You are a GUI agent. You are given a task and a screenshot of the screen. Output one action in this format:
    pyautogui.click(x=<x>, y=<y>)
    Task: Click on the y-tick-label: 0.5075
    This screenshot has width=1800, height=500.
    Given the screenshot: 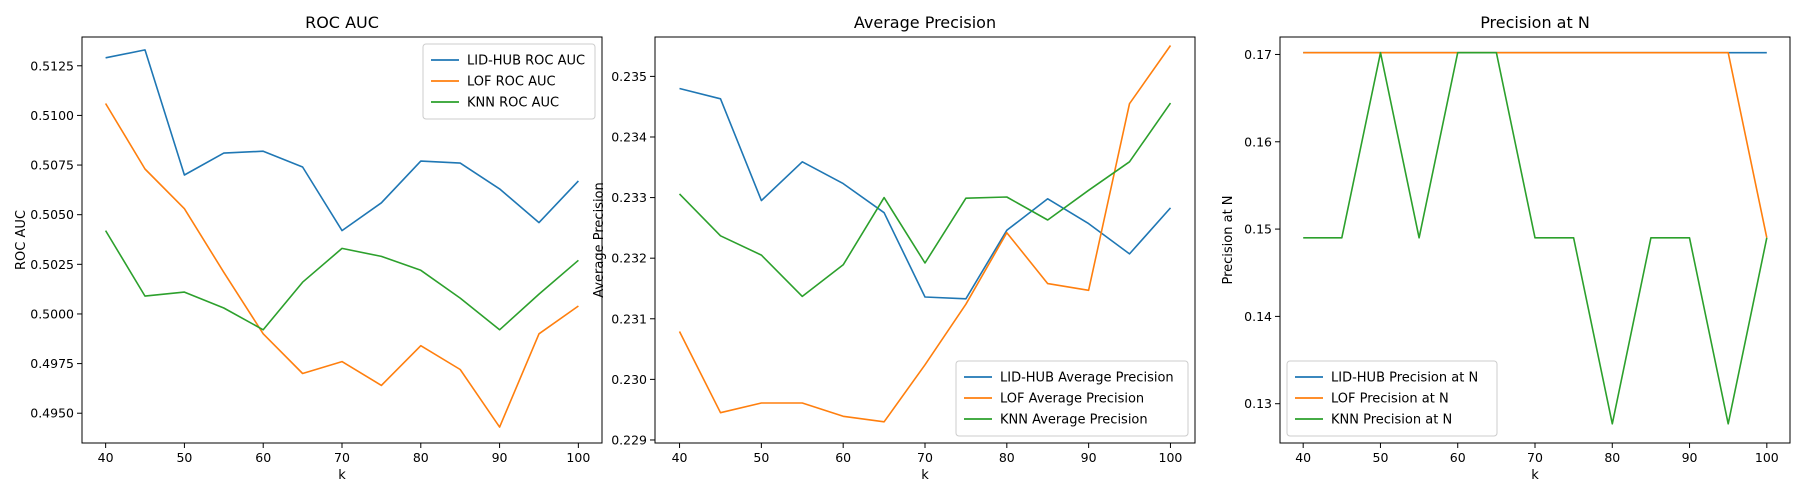 What is the action you would take?
    pyautogui.click(x=52, y=165)
    